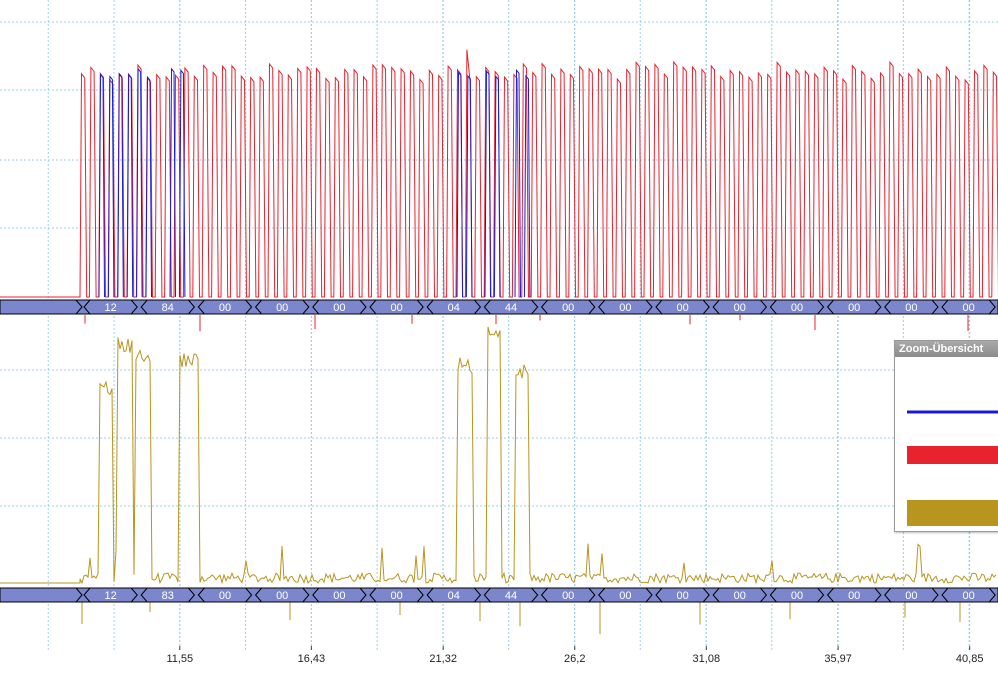  I want to click on x-tick-label: 31,08, so click(707, 659).